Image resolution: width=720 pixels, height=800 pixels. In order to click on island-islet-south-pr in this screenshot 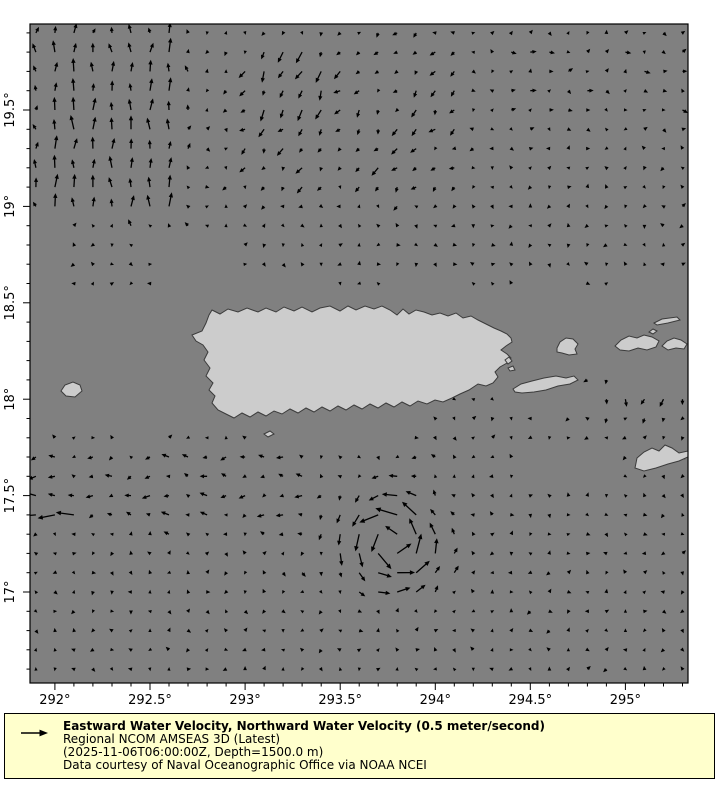, I will do `click(269, 434)`.